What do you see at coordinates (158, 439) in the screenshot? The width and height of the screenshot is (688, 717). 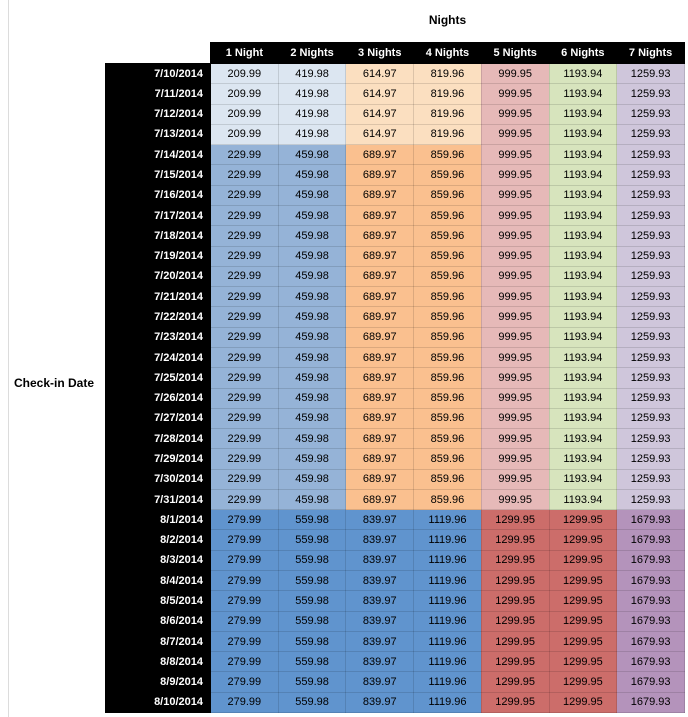 I see `row-header-date: 7/28/2014` at bounding box center [158, 439].